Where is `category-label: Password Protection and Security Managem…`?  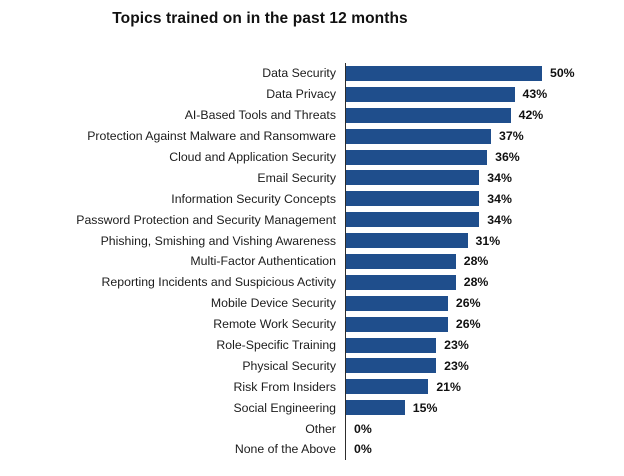
category-label: Password Protection and Security Managem… is located at coordinates (206, 219).